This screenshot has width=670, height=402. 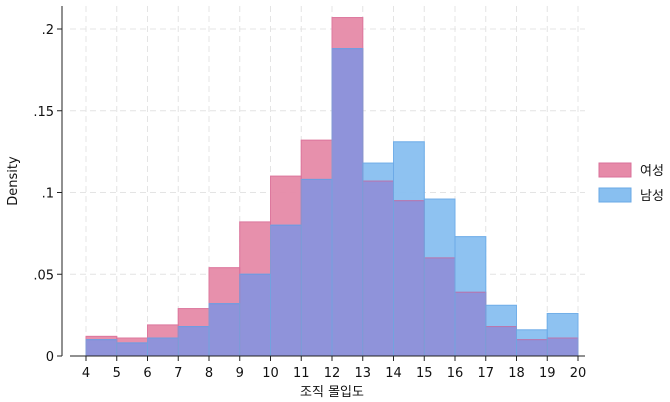 What do you see at coordinates (615, 170) in the screenshot?
I see `legend-swatch-female` at bounding box center [615, 170].